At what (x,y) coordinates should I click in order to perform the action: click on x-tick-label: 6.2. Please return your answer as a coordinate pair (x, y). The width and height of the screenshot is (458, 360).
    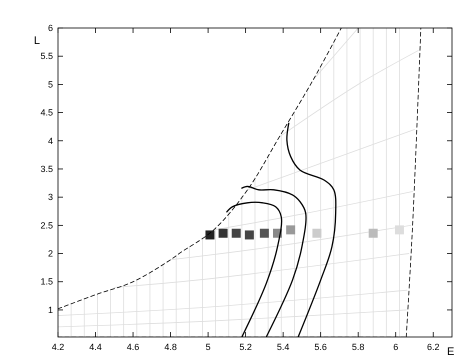
    Looking at the image, I should click on (433, 347).